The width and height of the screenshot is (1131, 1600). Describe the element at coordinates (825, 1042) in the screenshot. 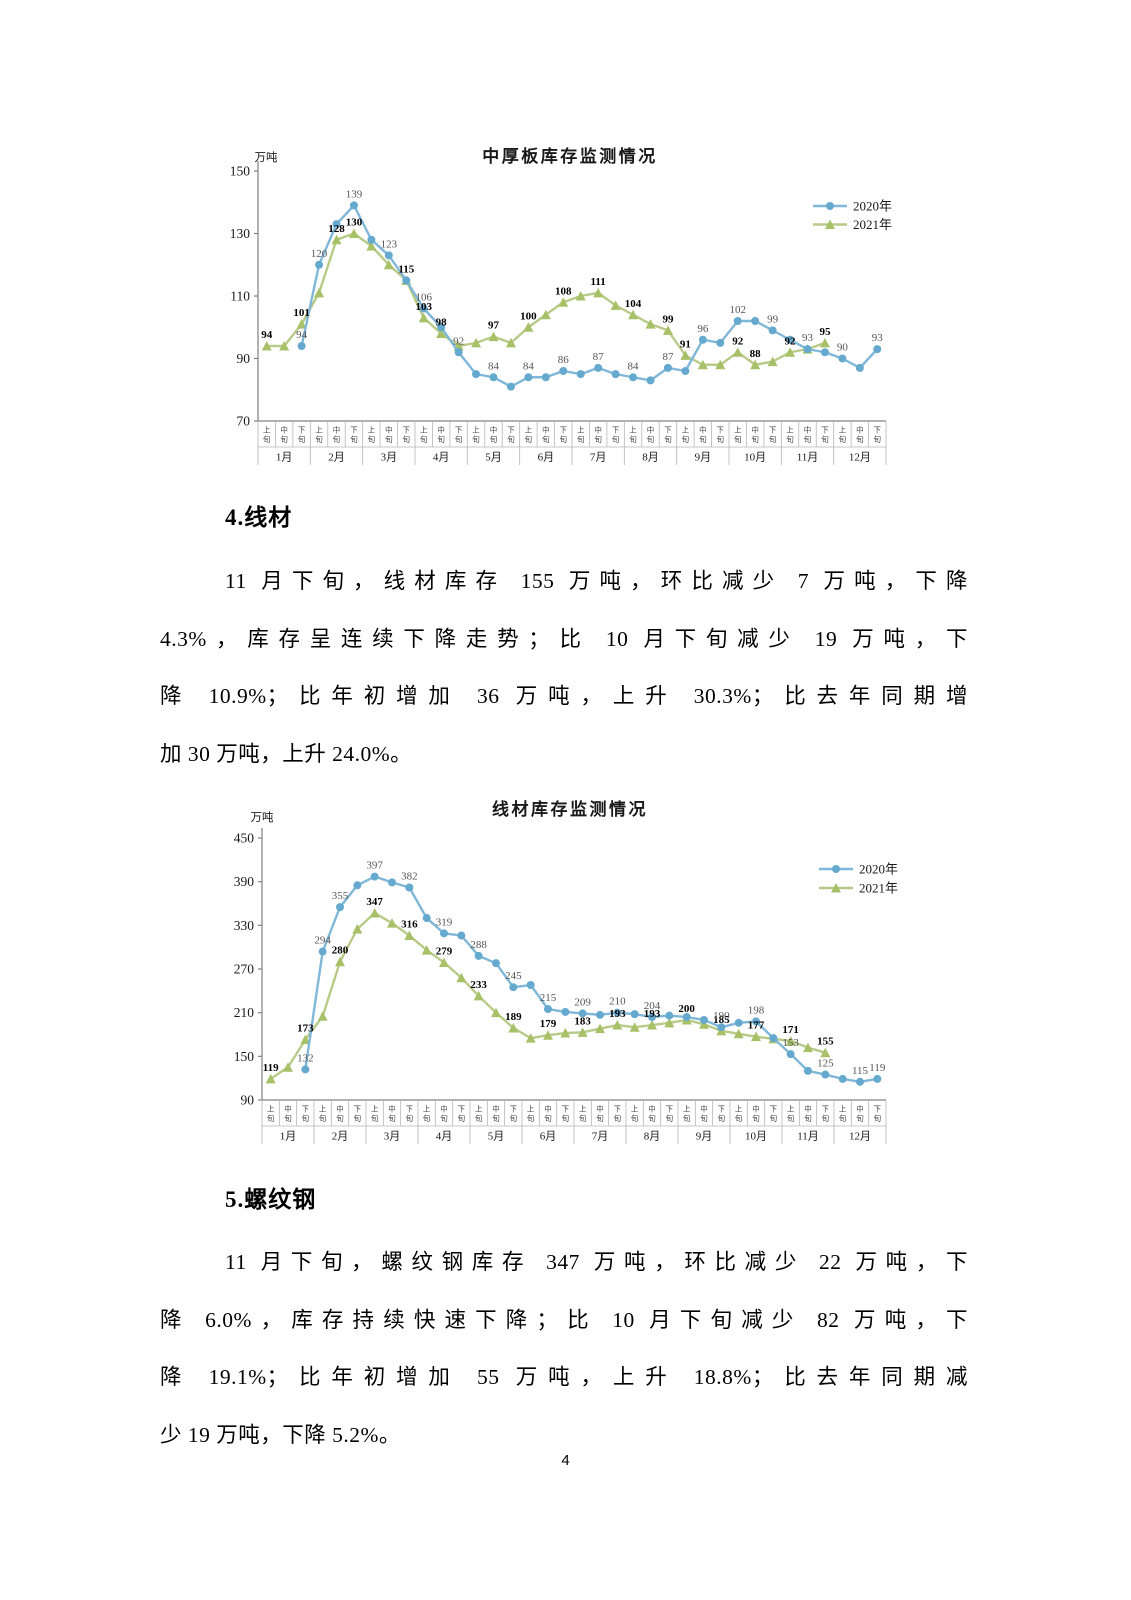

I see `data-point-label: 155` at that location.